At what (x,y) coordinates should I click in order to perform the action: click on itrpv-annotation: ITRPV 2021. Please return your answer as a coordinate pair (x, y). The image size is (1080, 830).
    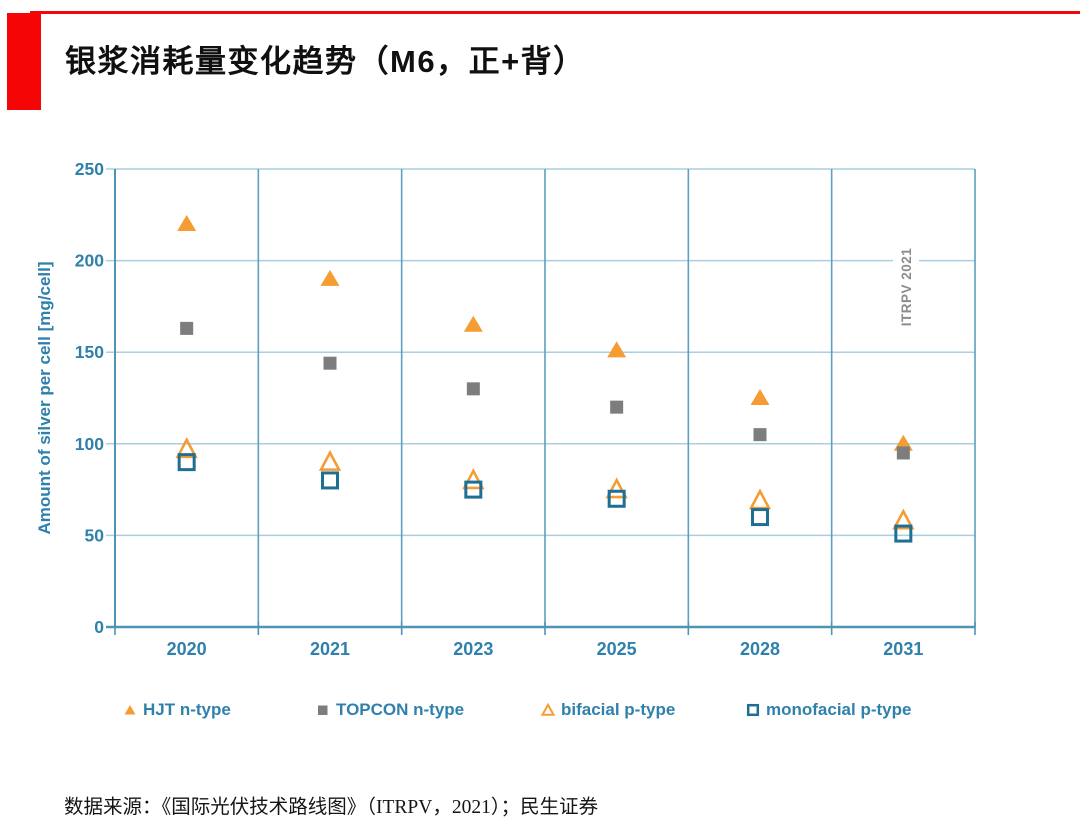
    Looking at the image, I should click on (906, 287).